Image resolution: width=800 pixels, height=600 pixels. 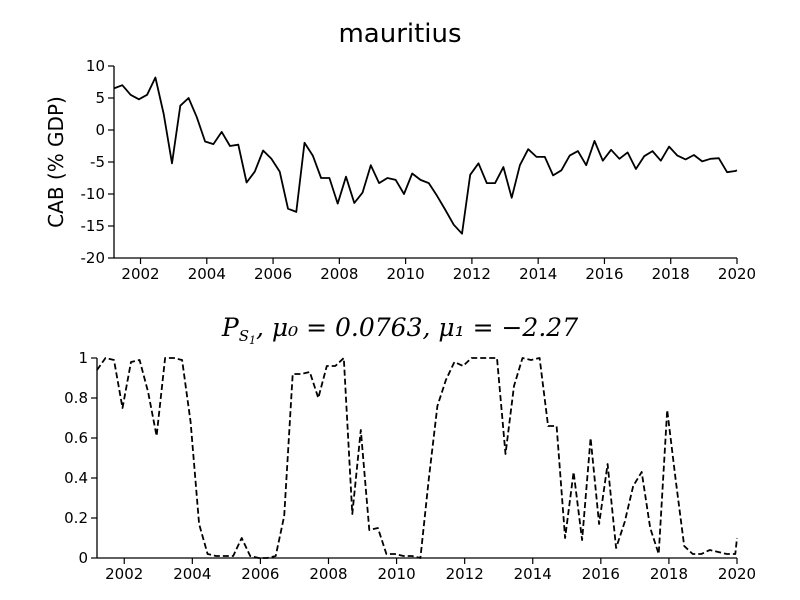 I want to click on y-tick-label: -20, so click(x=93, y=258).